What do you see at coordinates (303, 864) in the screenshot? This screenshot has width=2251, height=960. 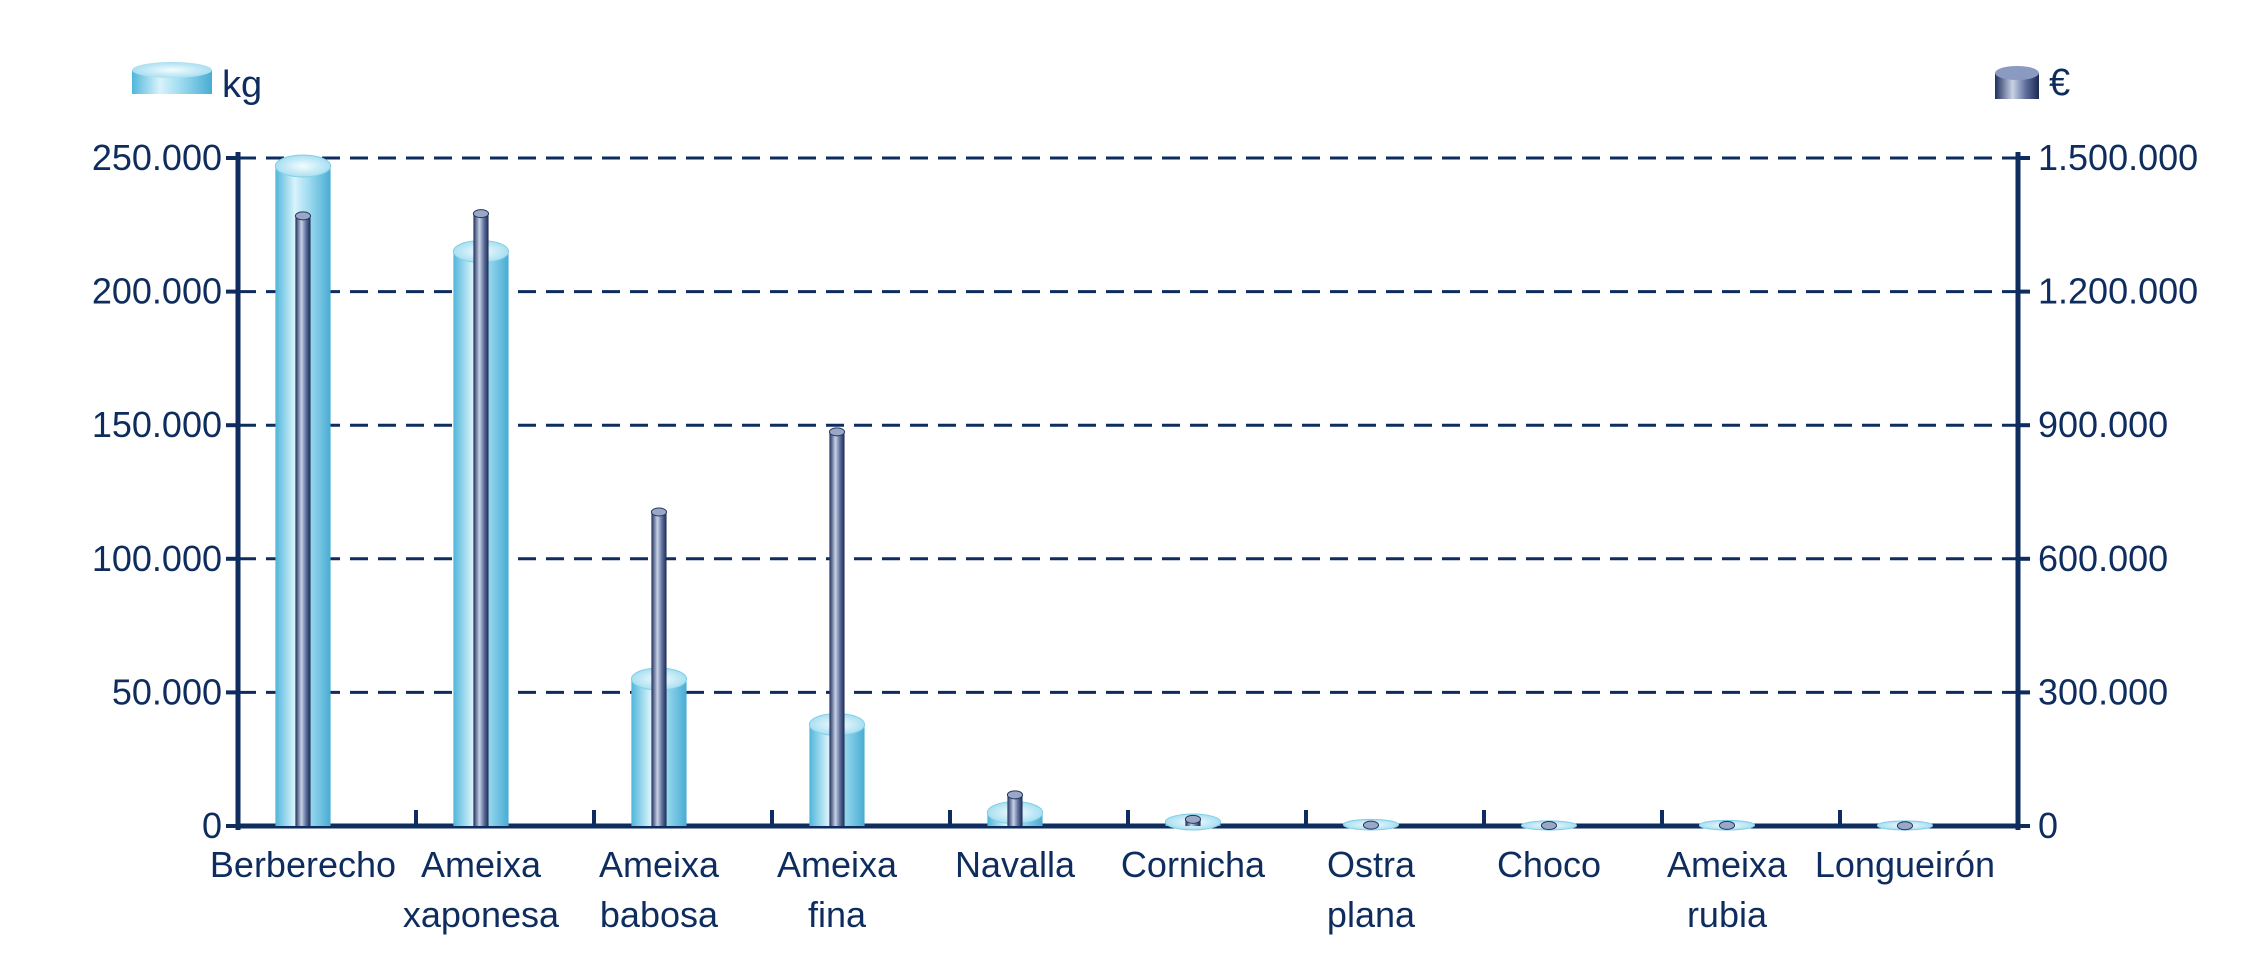 I see `category-label: Berberecho` at bounding box center [303, 864].